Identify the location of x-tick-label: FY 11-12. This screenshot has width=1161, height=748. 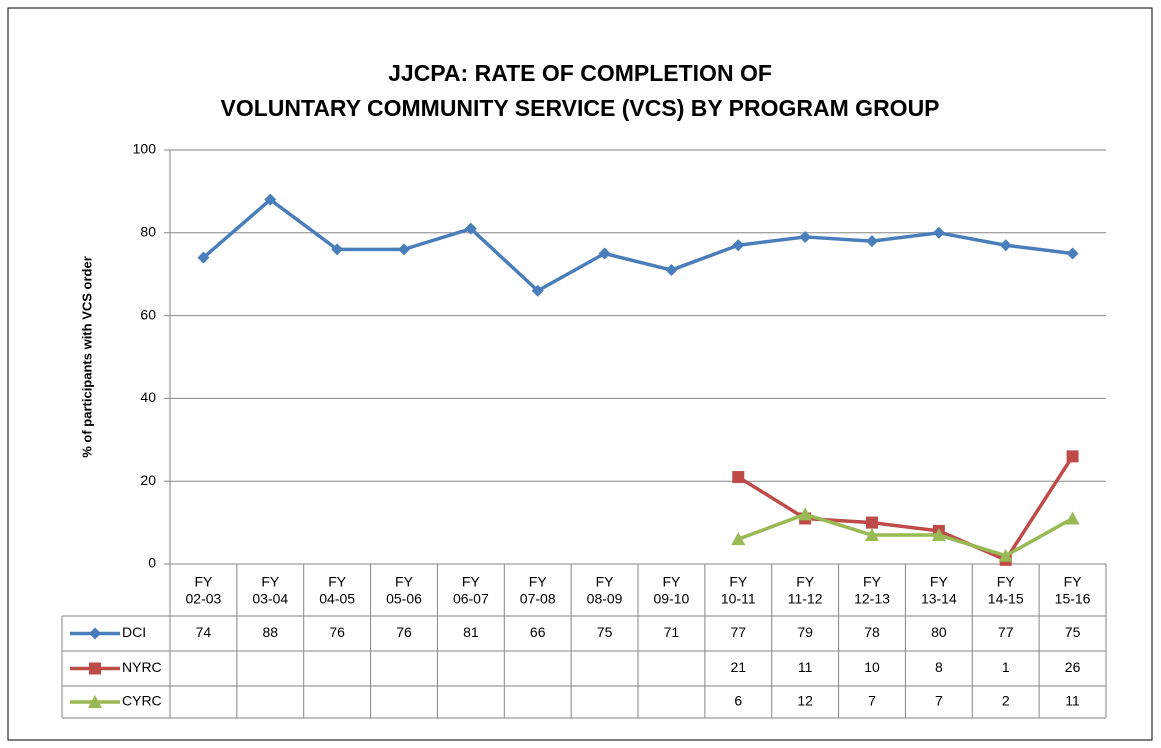
(805, 589).